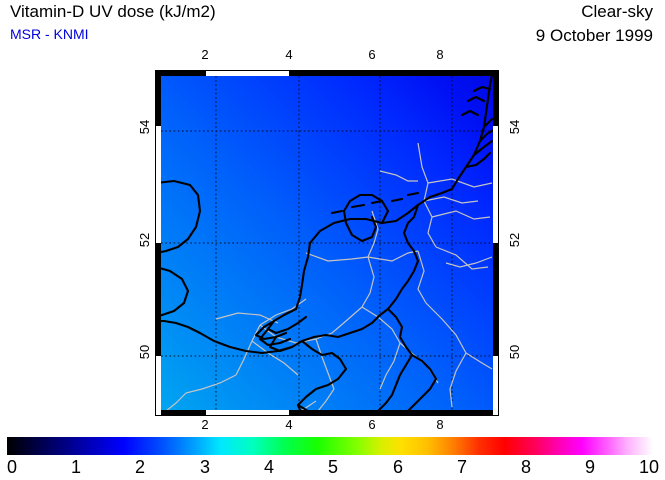 The width and height of the screenshot is (665, 480). I want to click on colorbar-tick-labels: 0 1 2 3 4 5 6 7 8 9 10, so click(332, 468).